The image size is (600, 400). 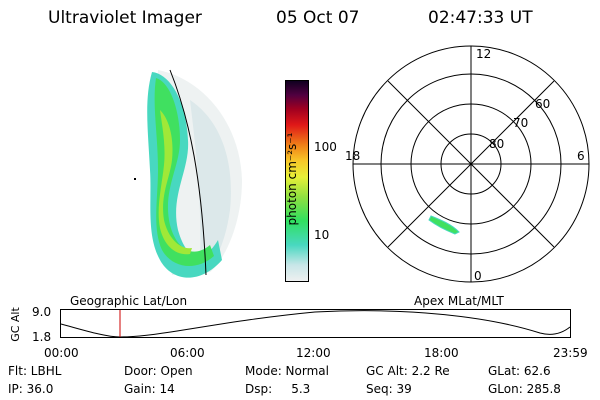 What do you see at coordinates (292, 179) in the screenshot?
I see `colorbar-label: photon cm⁻²s⁻¹` at bounding box center [292, 179].